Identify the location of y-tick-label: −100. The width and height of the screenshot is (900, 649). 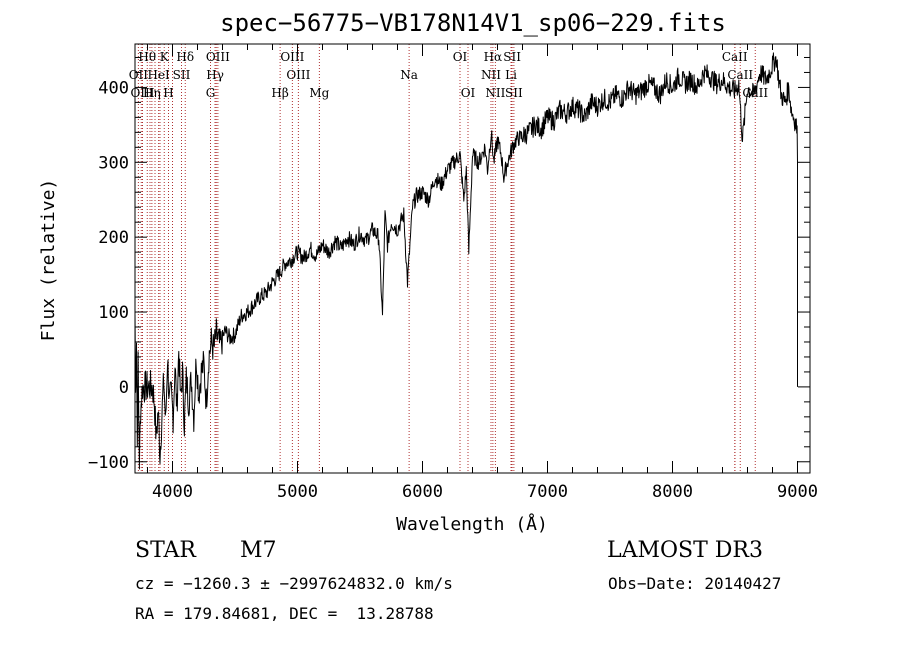
(108, 463).